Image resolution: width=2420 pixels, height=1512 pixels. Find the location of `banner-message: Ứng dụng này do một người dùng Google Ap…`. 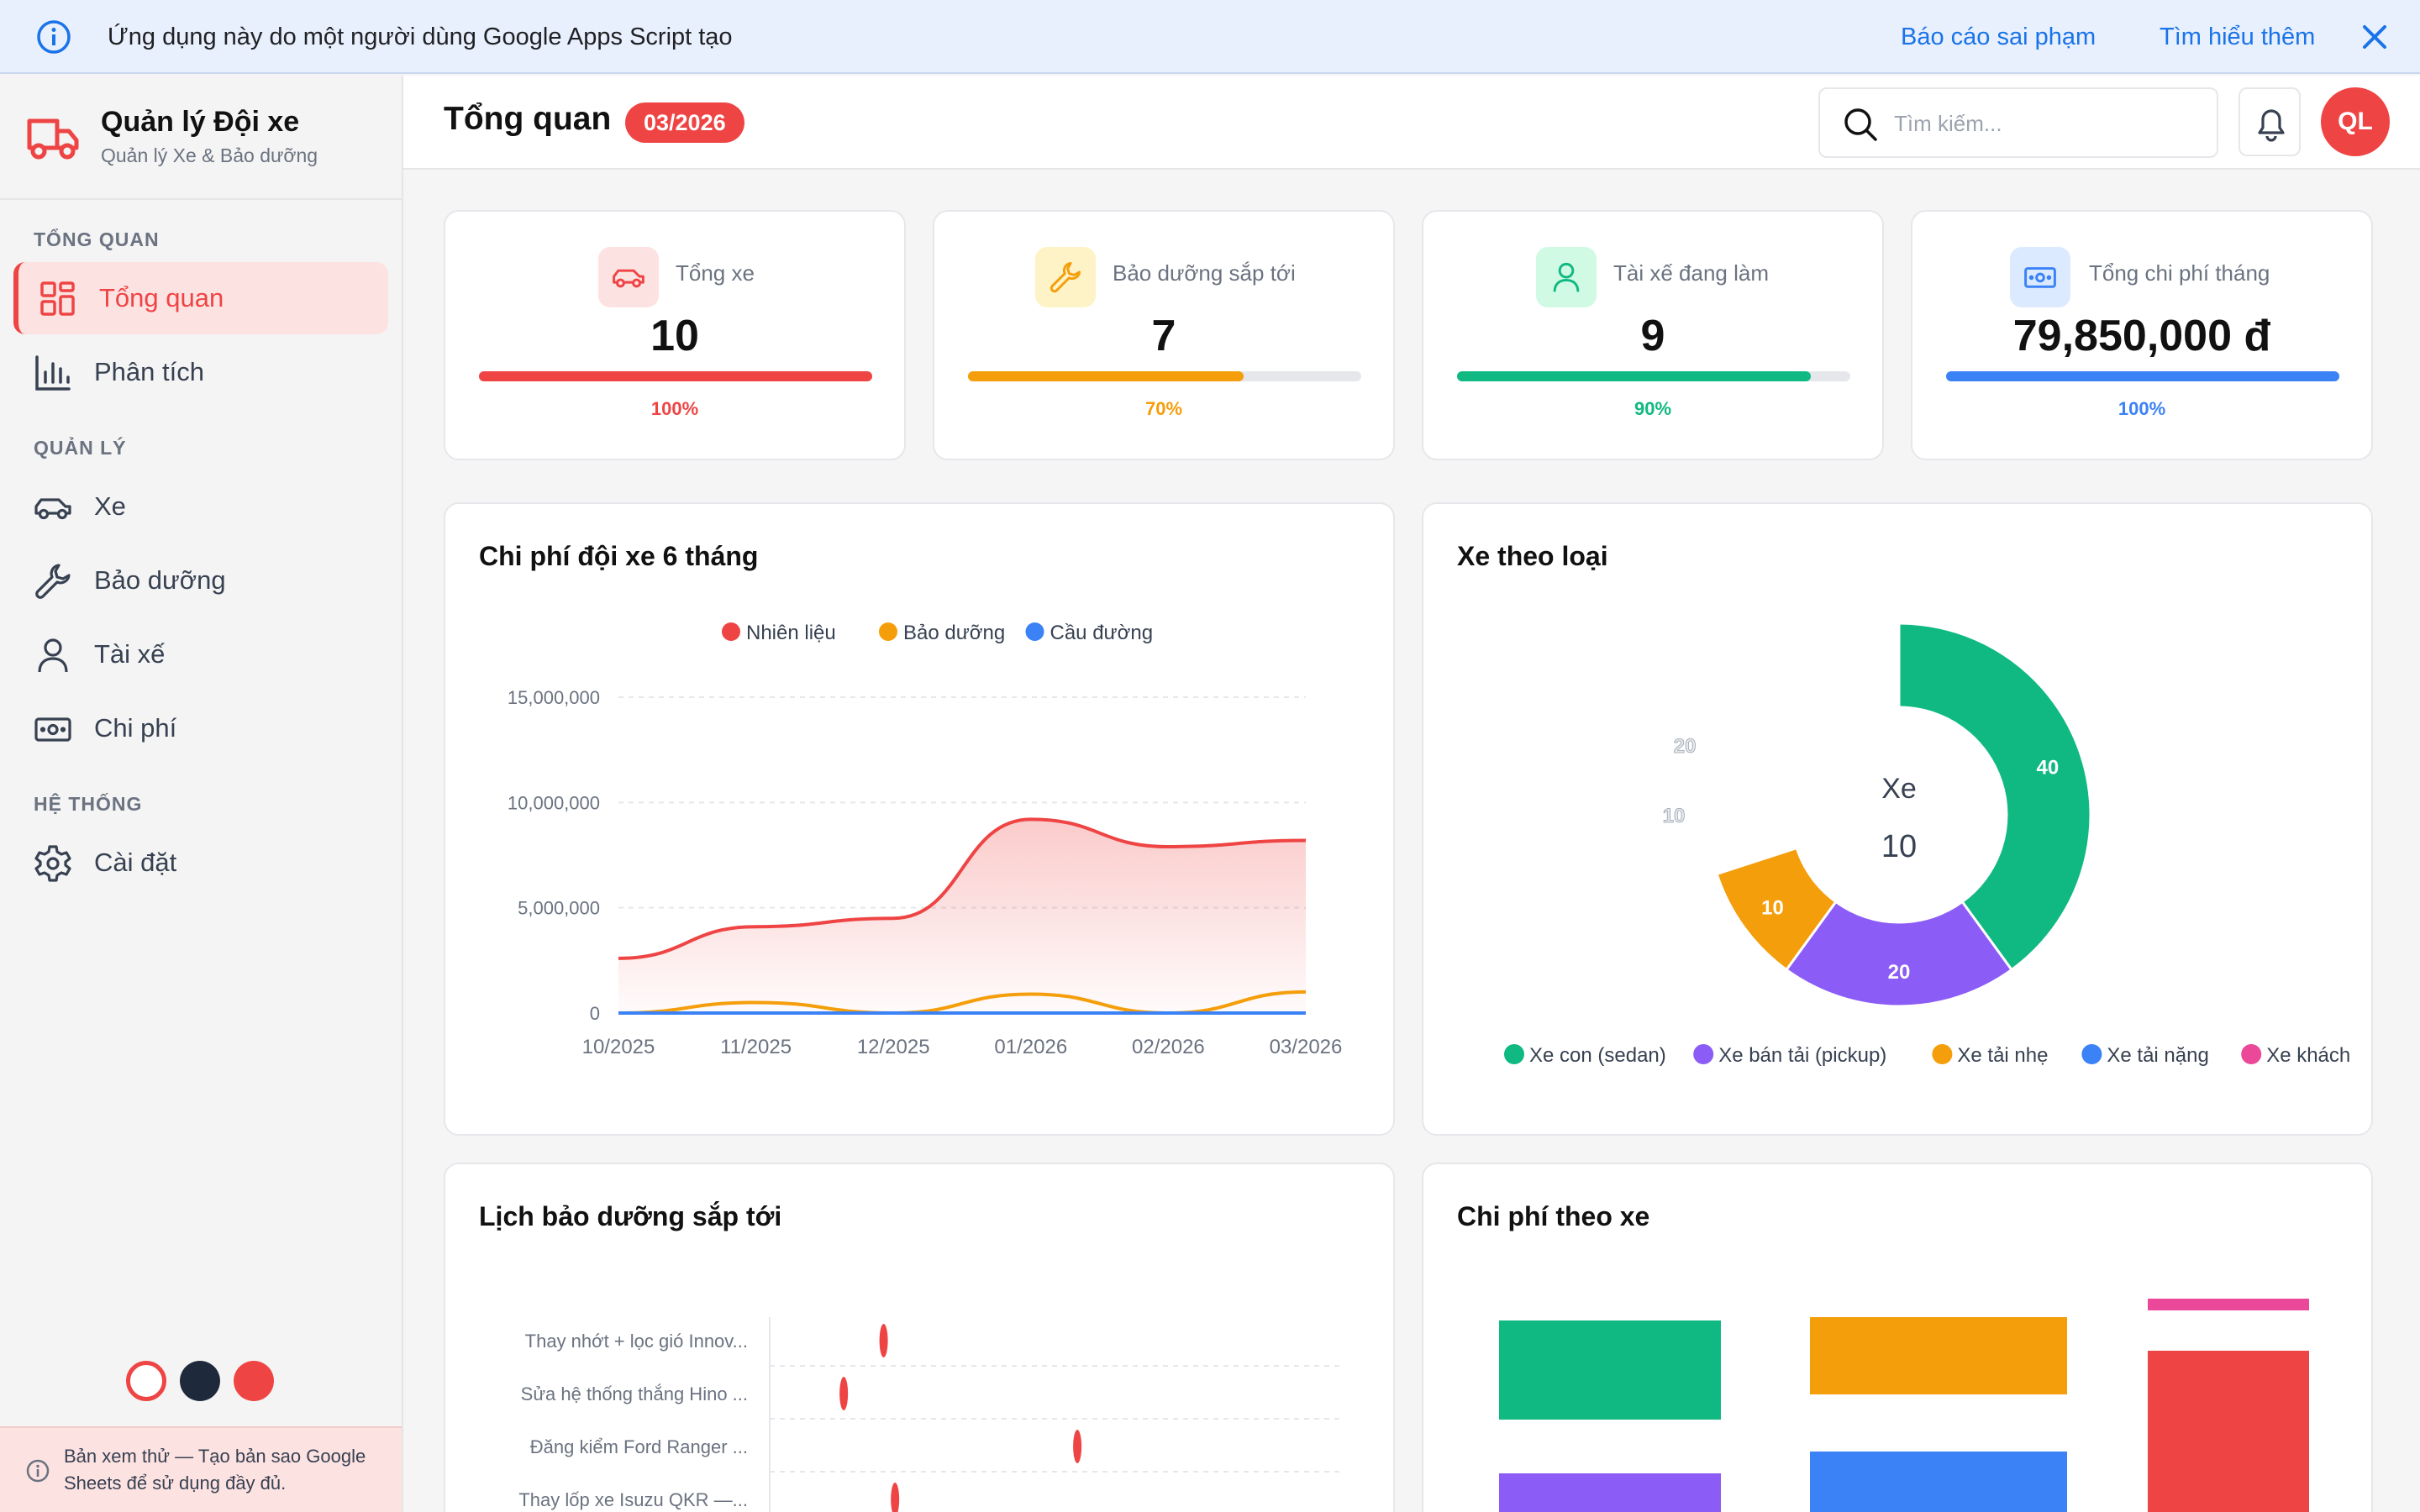

banner-message: Ứng dụng này do một người dùng Google Ap… is located at coordinates (420, 37).